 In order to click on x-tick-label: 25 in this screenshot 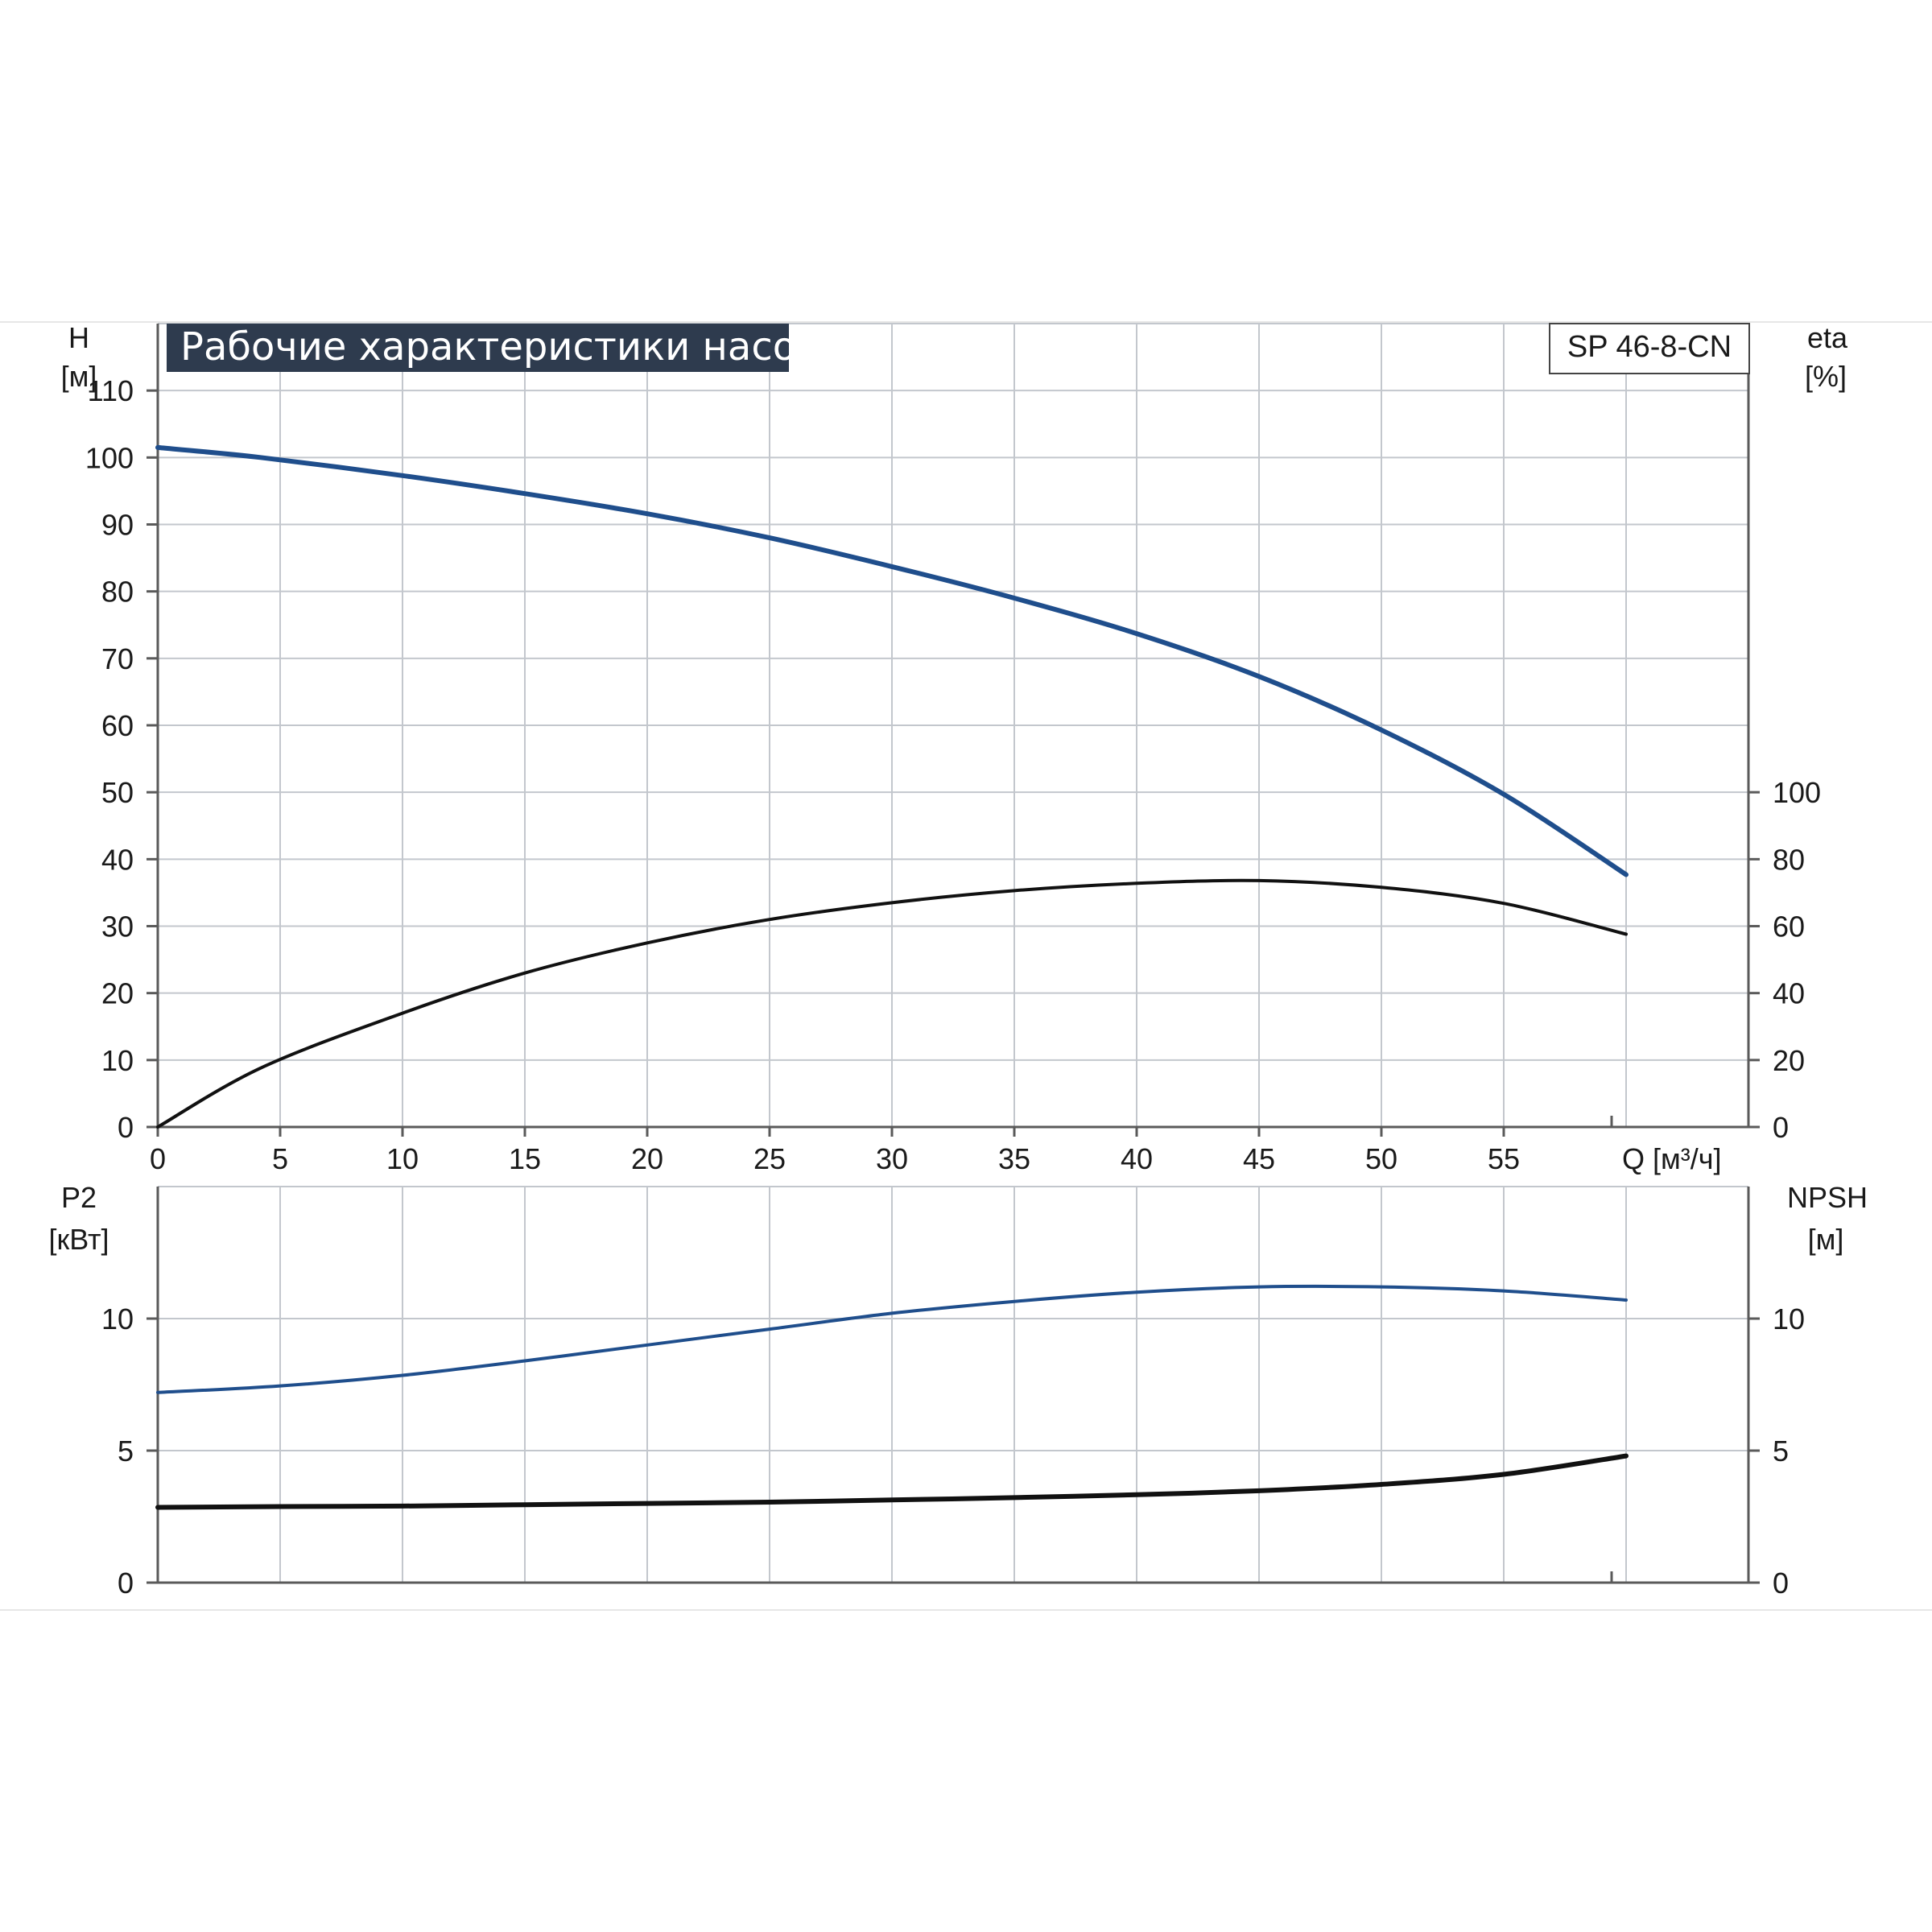, I will do `click(769, 1158)`.